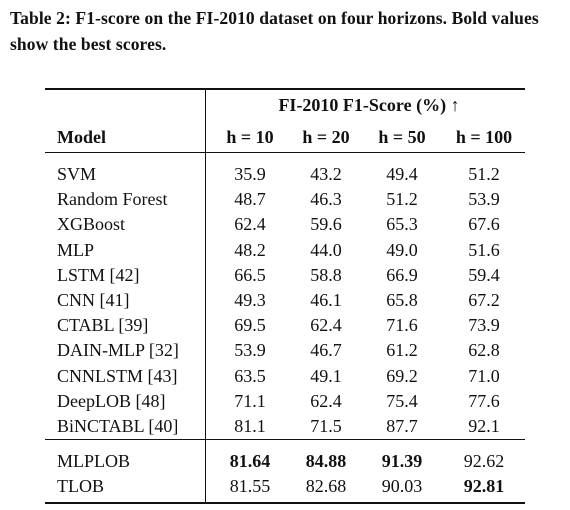  I want to click on table-cell: 46.3, so click(326, 199).